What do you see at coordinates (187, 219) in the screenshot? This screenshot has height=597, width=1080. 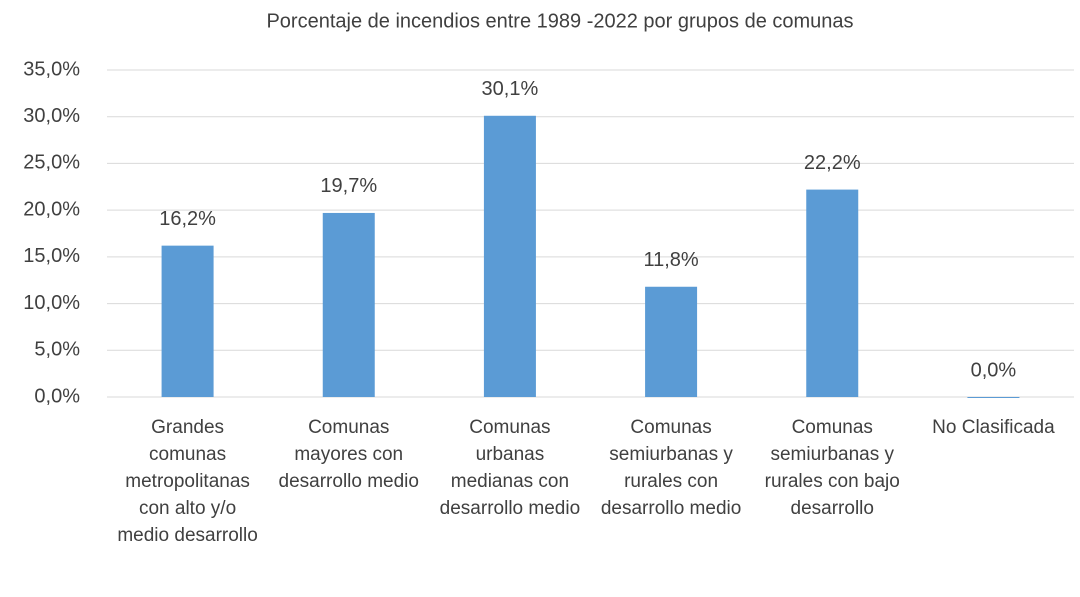 I see `data-label: 16,2%` at bounding box center [187, 219].